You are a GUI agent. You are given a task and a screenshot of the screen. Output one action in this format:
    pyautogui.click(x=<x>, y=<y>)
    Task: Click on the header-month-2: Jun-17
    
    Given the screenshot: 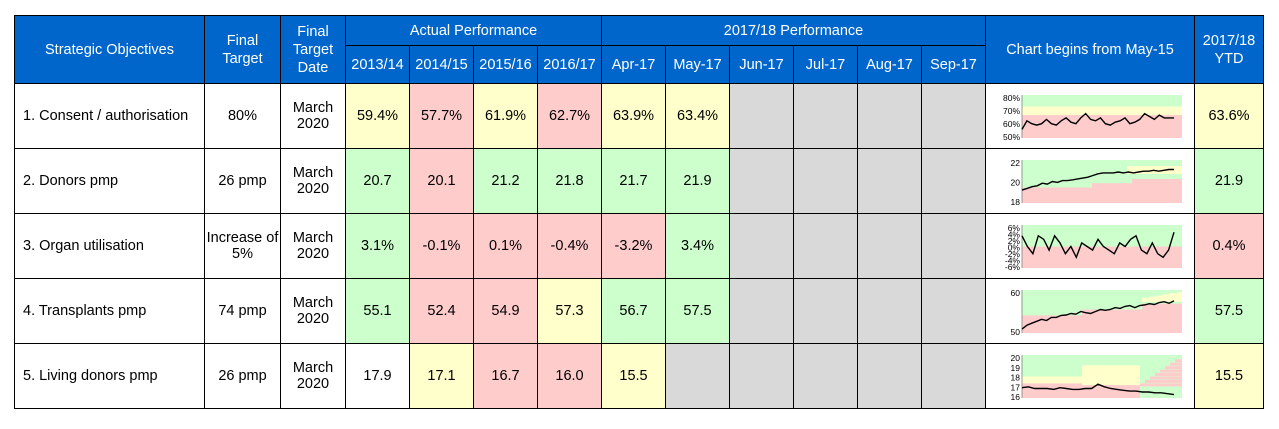 What is the action you would take?
    pyautogui.click(x=761, y=64)
    